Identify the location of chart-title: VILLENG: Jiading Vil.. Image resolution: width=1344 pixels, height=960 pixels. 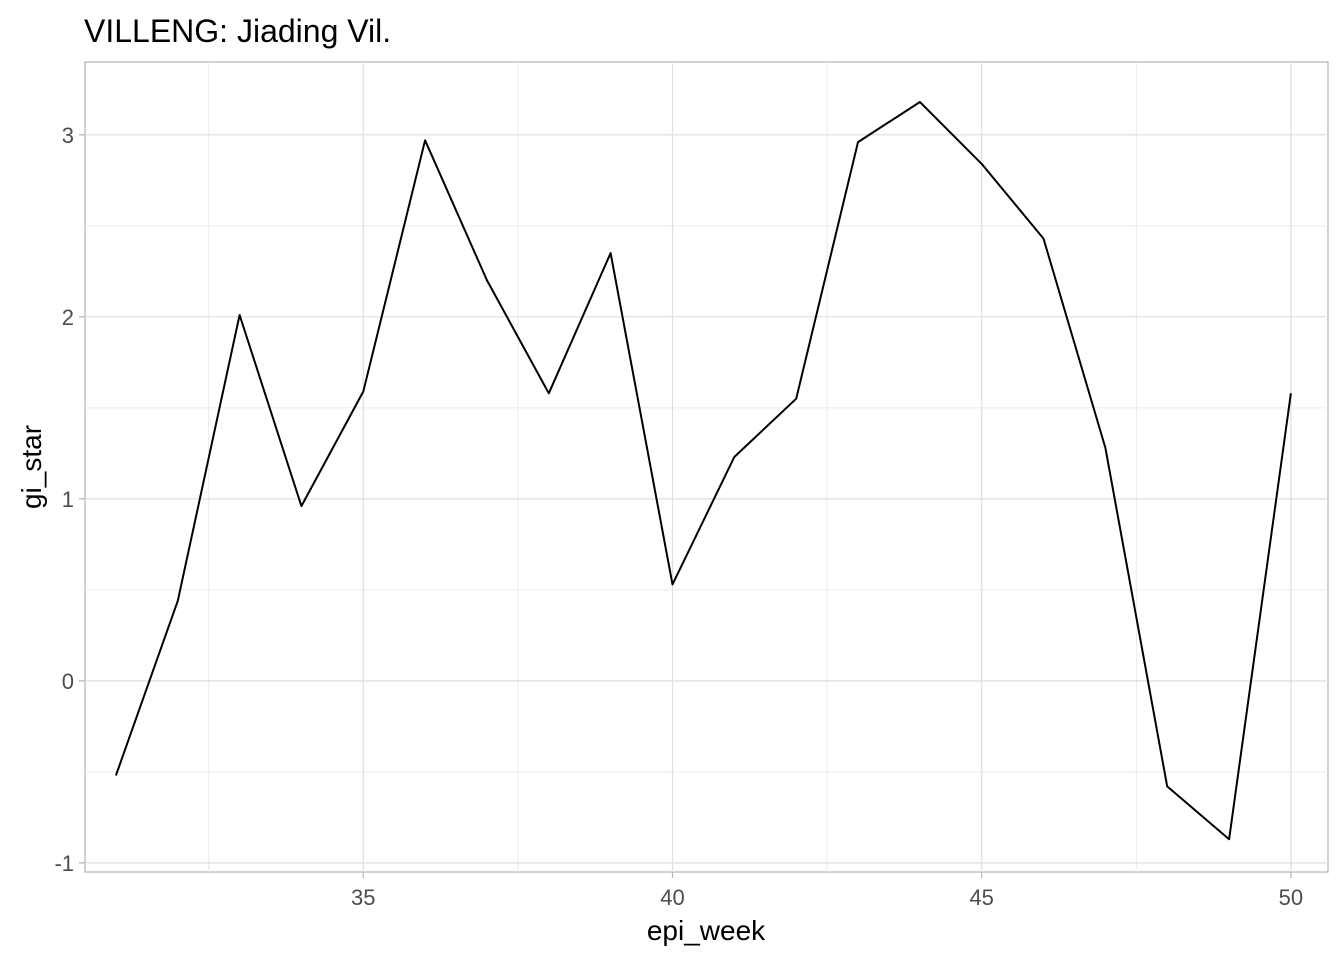
(237, 31).